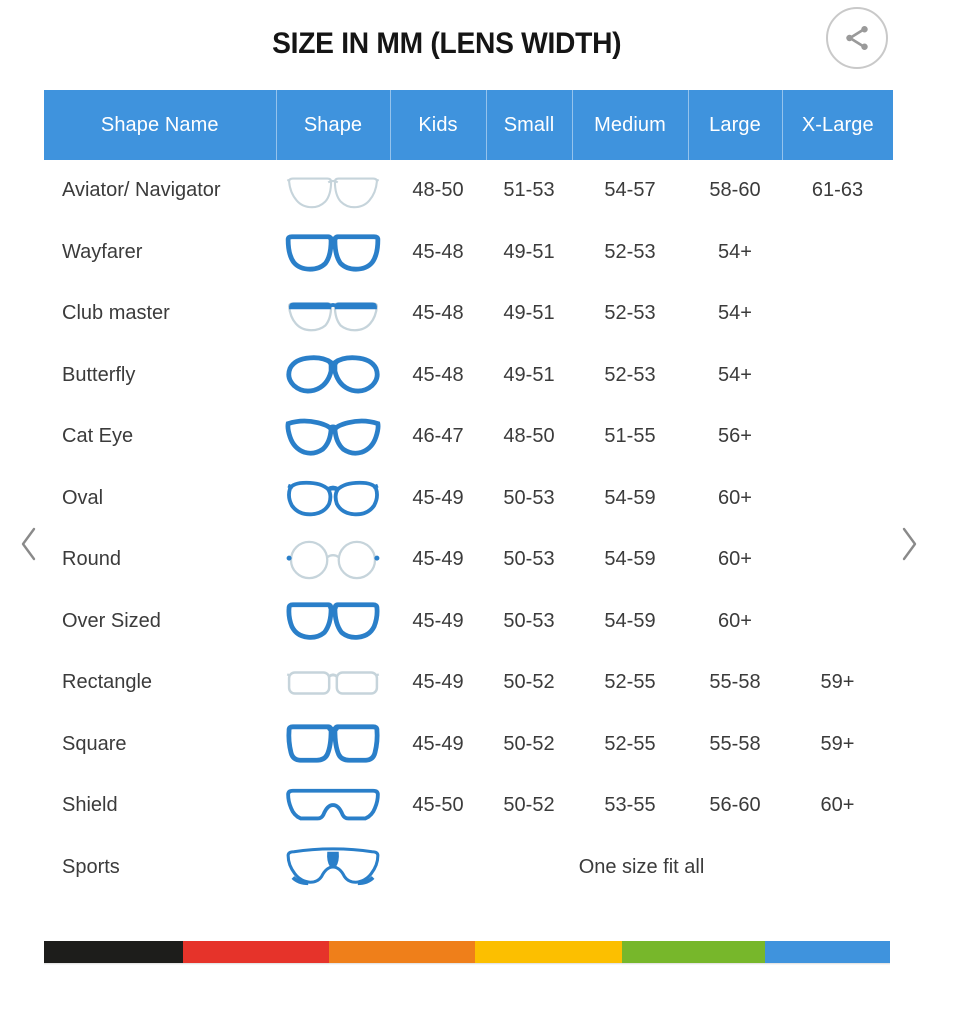 Image resolution: width=957 pixels, height=1024 pixels. I want to click on column-header-medium: Medium, so click(630, 125).